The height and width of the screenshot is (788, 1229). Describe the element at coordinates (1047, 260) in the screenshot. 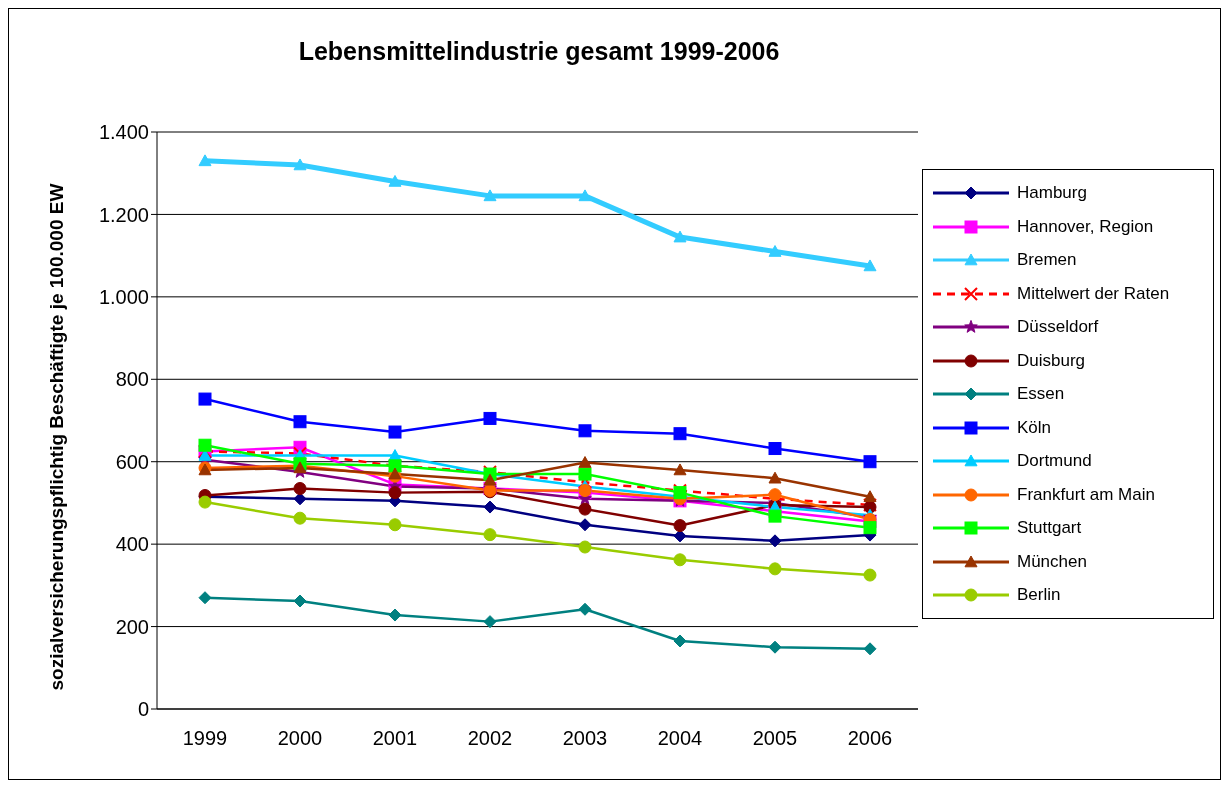

I see `legend-label: Bremen` at that location.